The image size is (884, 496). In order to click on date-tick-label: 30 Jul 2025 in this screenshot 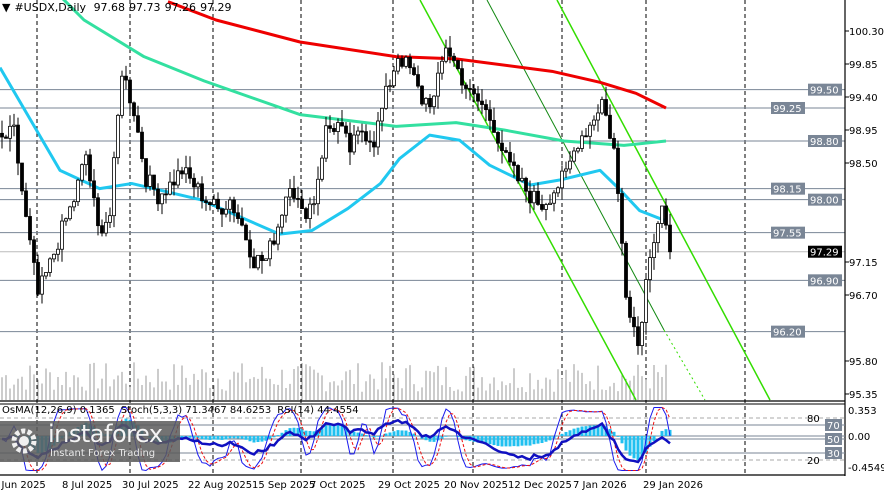, I will do `click(150, 485)`.